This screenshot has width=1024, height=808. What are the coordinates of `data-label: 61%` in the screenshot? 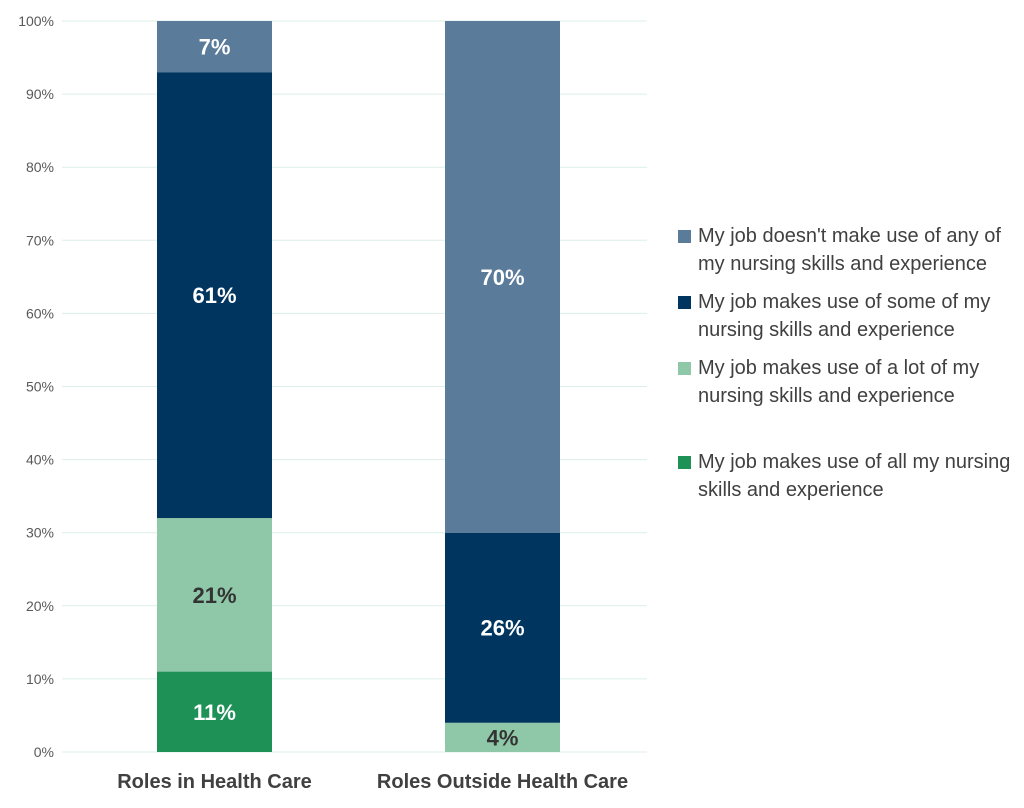 It's located at (214, 295).